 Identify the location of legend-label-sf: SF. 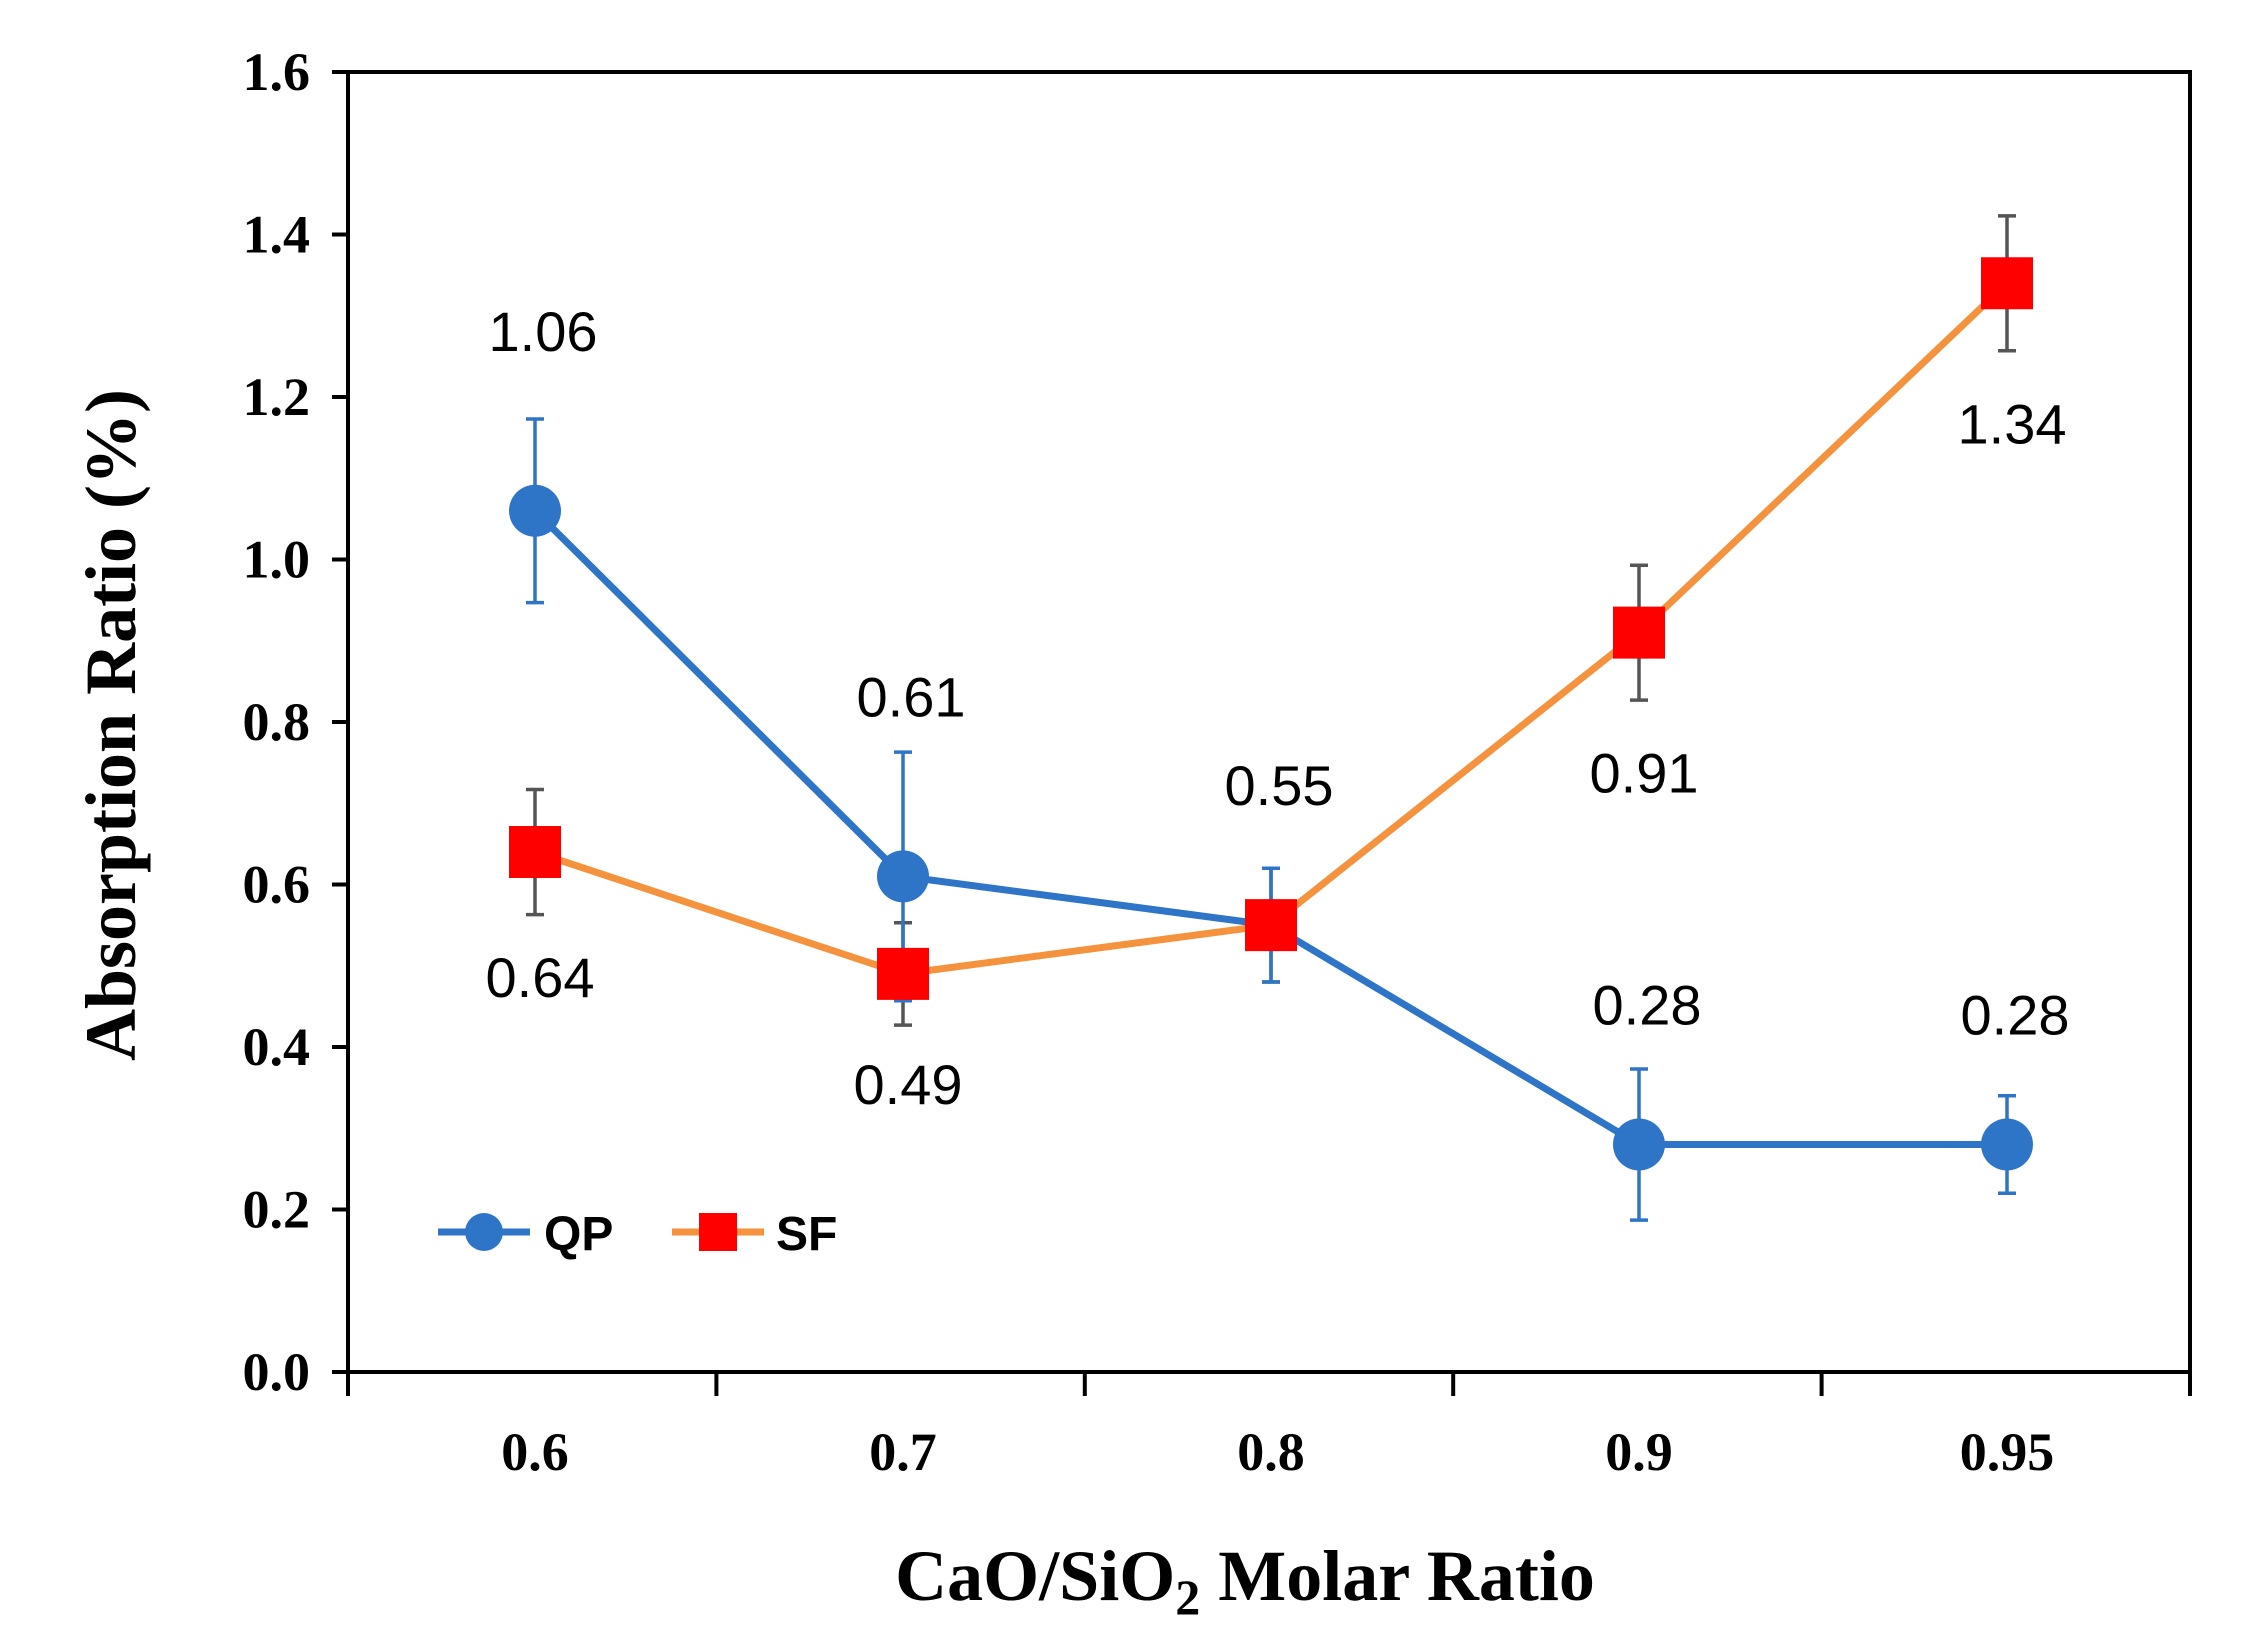
(806, 1234).